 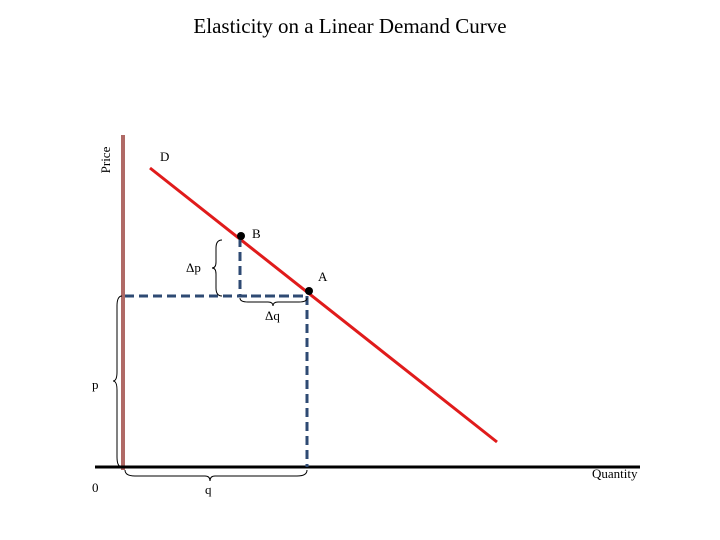 I want to click on delta-q-brace, so click(x=273, y=302).